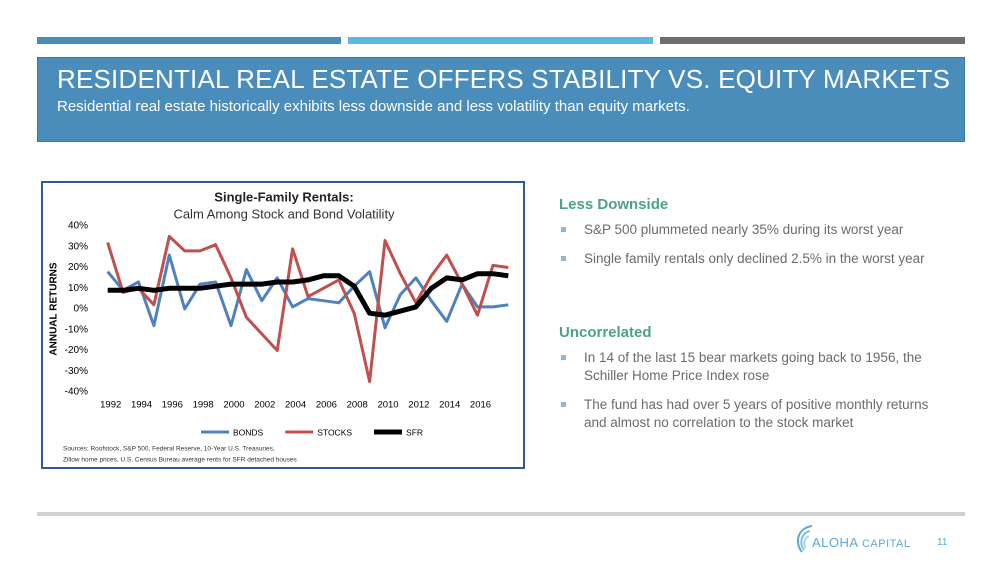  What do you see at coordinates (203, 405) in the screenshot?
I see `x-tick-label: 1998` at bounding box center [203, 405].